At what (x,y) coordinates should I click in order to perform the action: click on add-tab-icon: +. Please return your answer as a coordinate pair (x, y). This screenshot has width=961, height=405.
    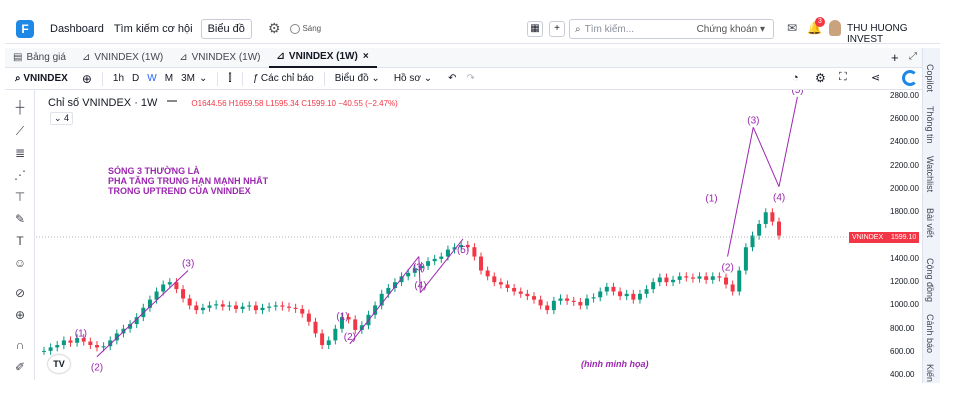
    Looking at the image, I should click on (895, 57).